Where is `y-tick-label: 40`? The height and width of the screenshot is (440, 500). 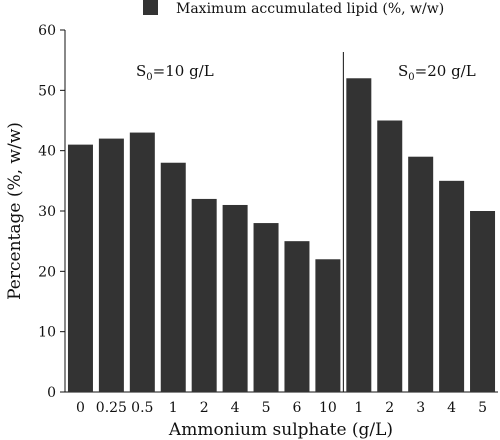
y-tick-label: 40 is located at coordinates (47, 152).